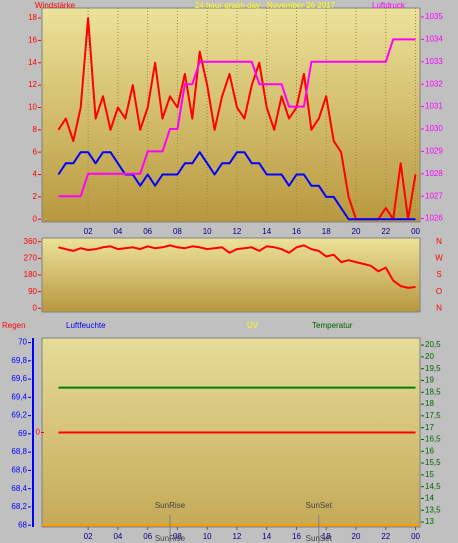 The height and width of the screenshot is (543, 458). What do you see at coordinates (19, 415) in the screenshot?
I see `y-tick-label: 69,2` at bounding box center [19, 415].